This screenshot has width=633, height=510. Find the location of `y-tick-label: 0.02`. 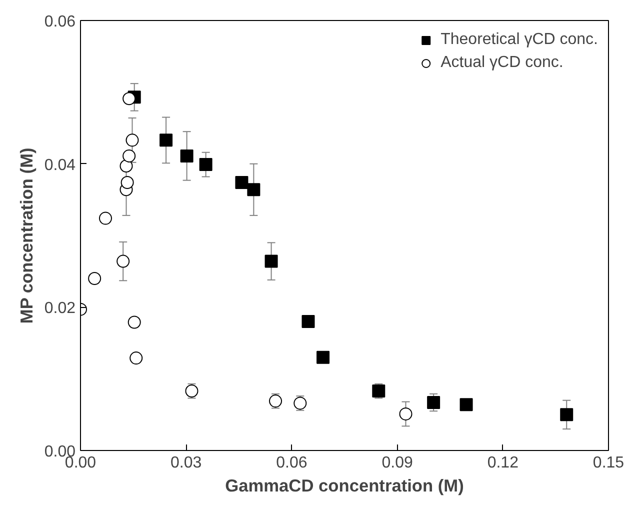

y-tick-label: 0.02 is located at coordinates (60, 309).